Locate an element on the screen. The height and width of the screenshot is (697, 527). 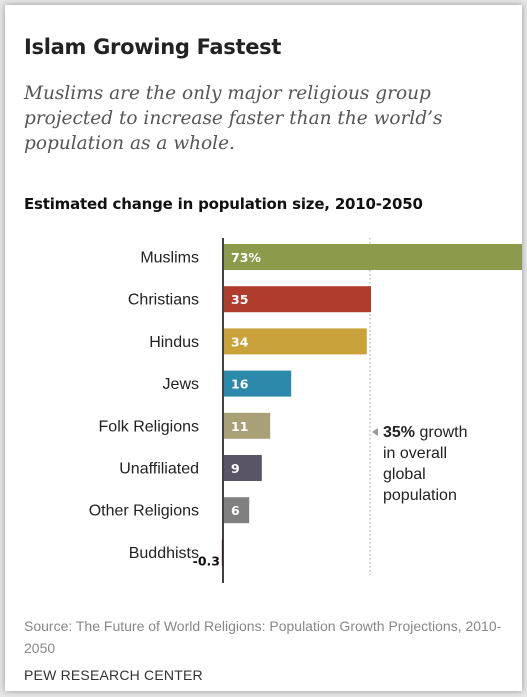
category-label-unaffiliated: Unaffiliated is located at coordinates (159, 469).